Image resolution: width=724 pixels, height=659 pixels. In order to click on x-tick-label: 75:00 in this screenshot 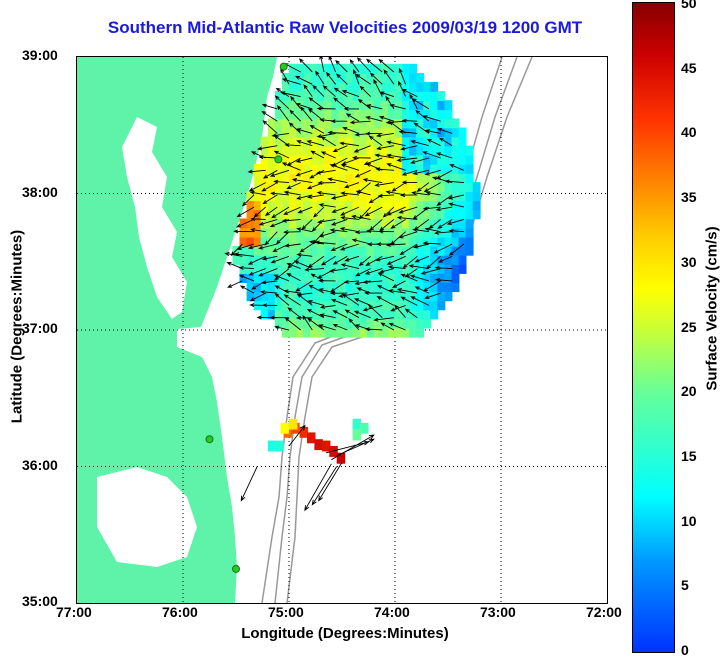, I will do `click(286, 612)`.